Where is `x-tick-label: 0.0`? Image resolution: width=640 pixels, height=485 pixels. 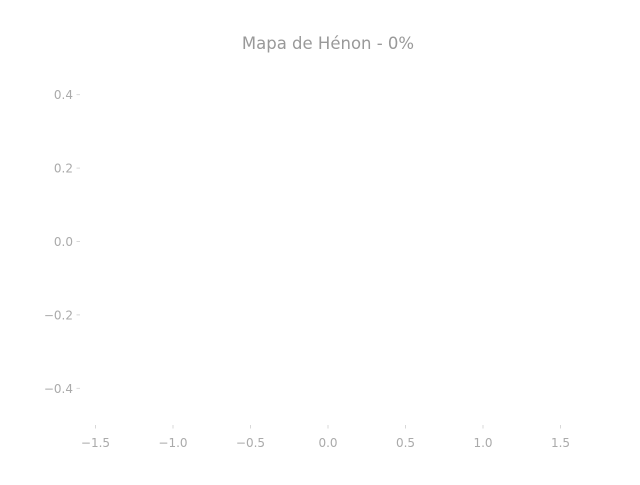
x-tick-label: 0.0 is located at coordinates (327, 443).